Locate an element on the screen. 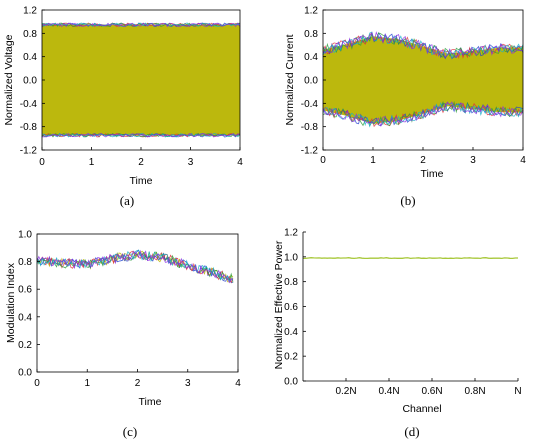 This screenshot has height=442, width=550. panel-a-y-tick-label: -0.4 is located at coordinates (29, 104).